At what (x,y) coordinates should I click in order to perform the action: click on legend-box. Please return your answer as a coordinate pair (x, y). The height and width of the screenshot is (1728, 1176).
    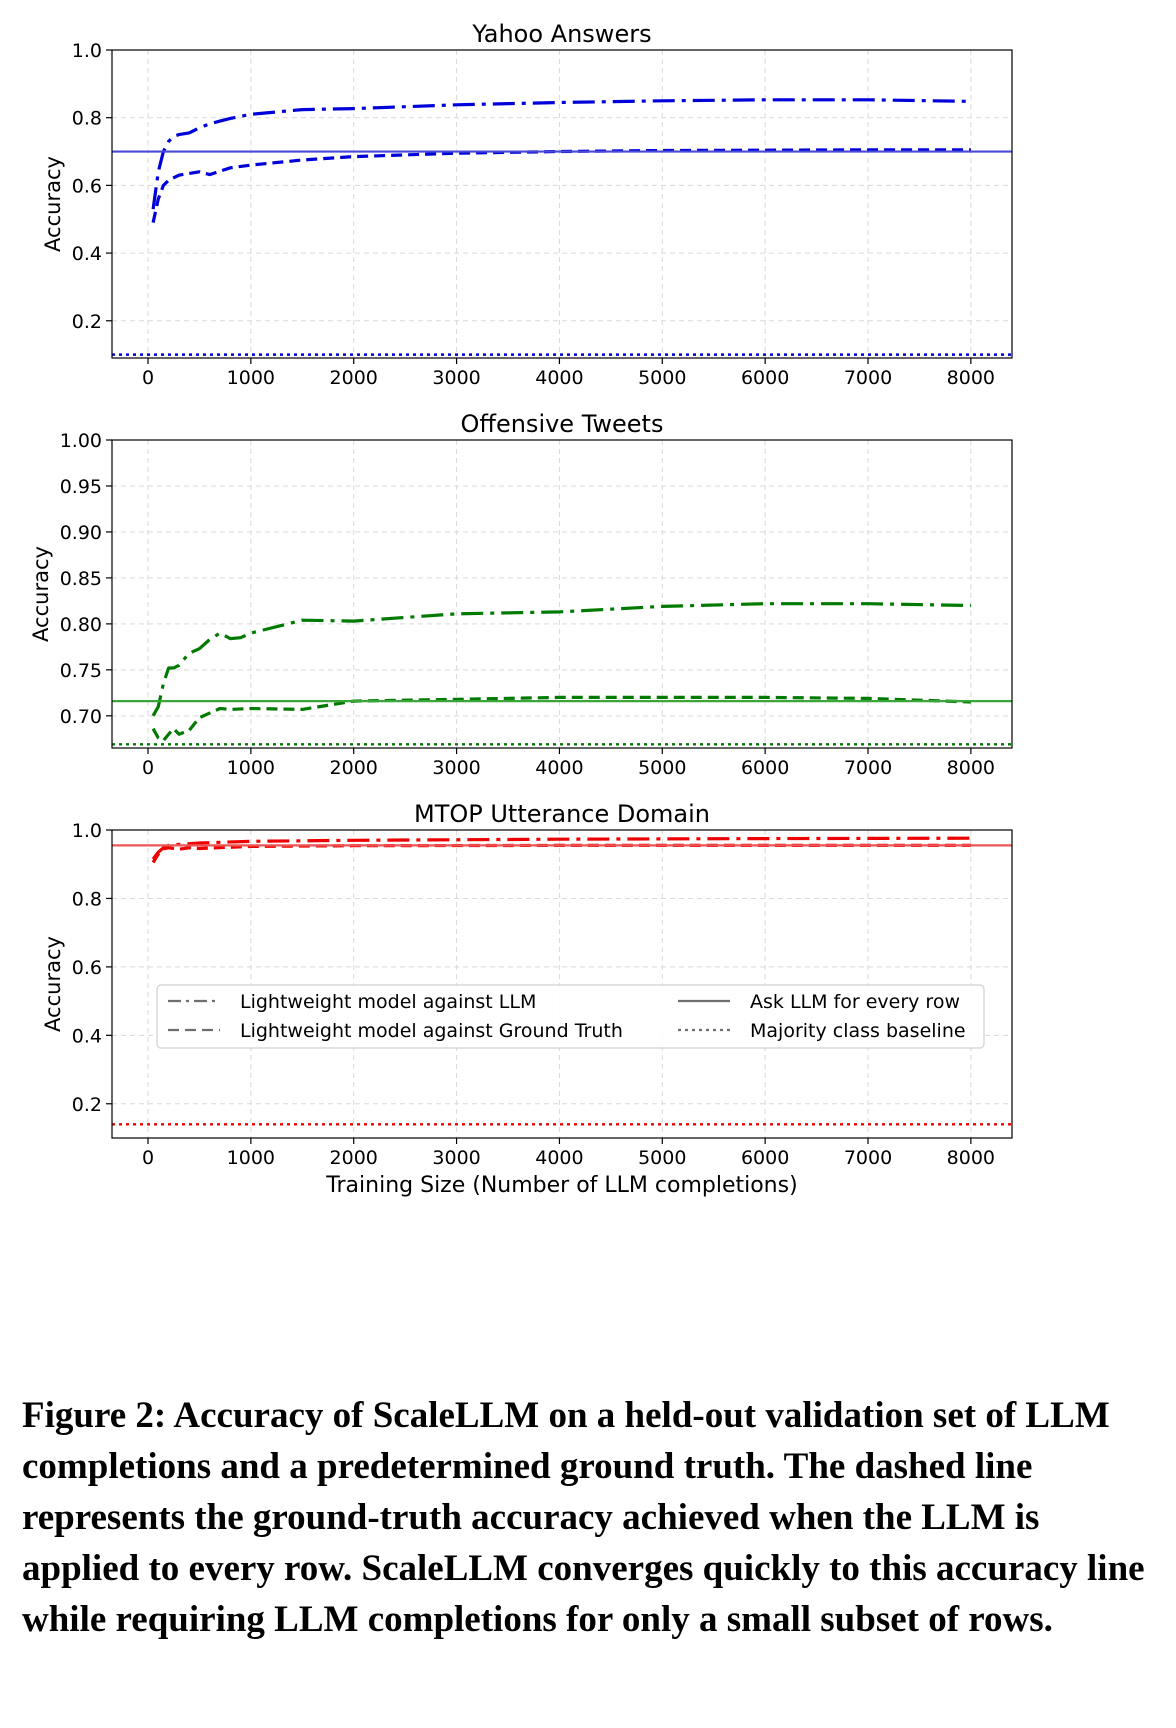
    Looking at the image, I should click on (570, 1016).